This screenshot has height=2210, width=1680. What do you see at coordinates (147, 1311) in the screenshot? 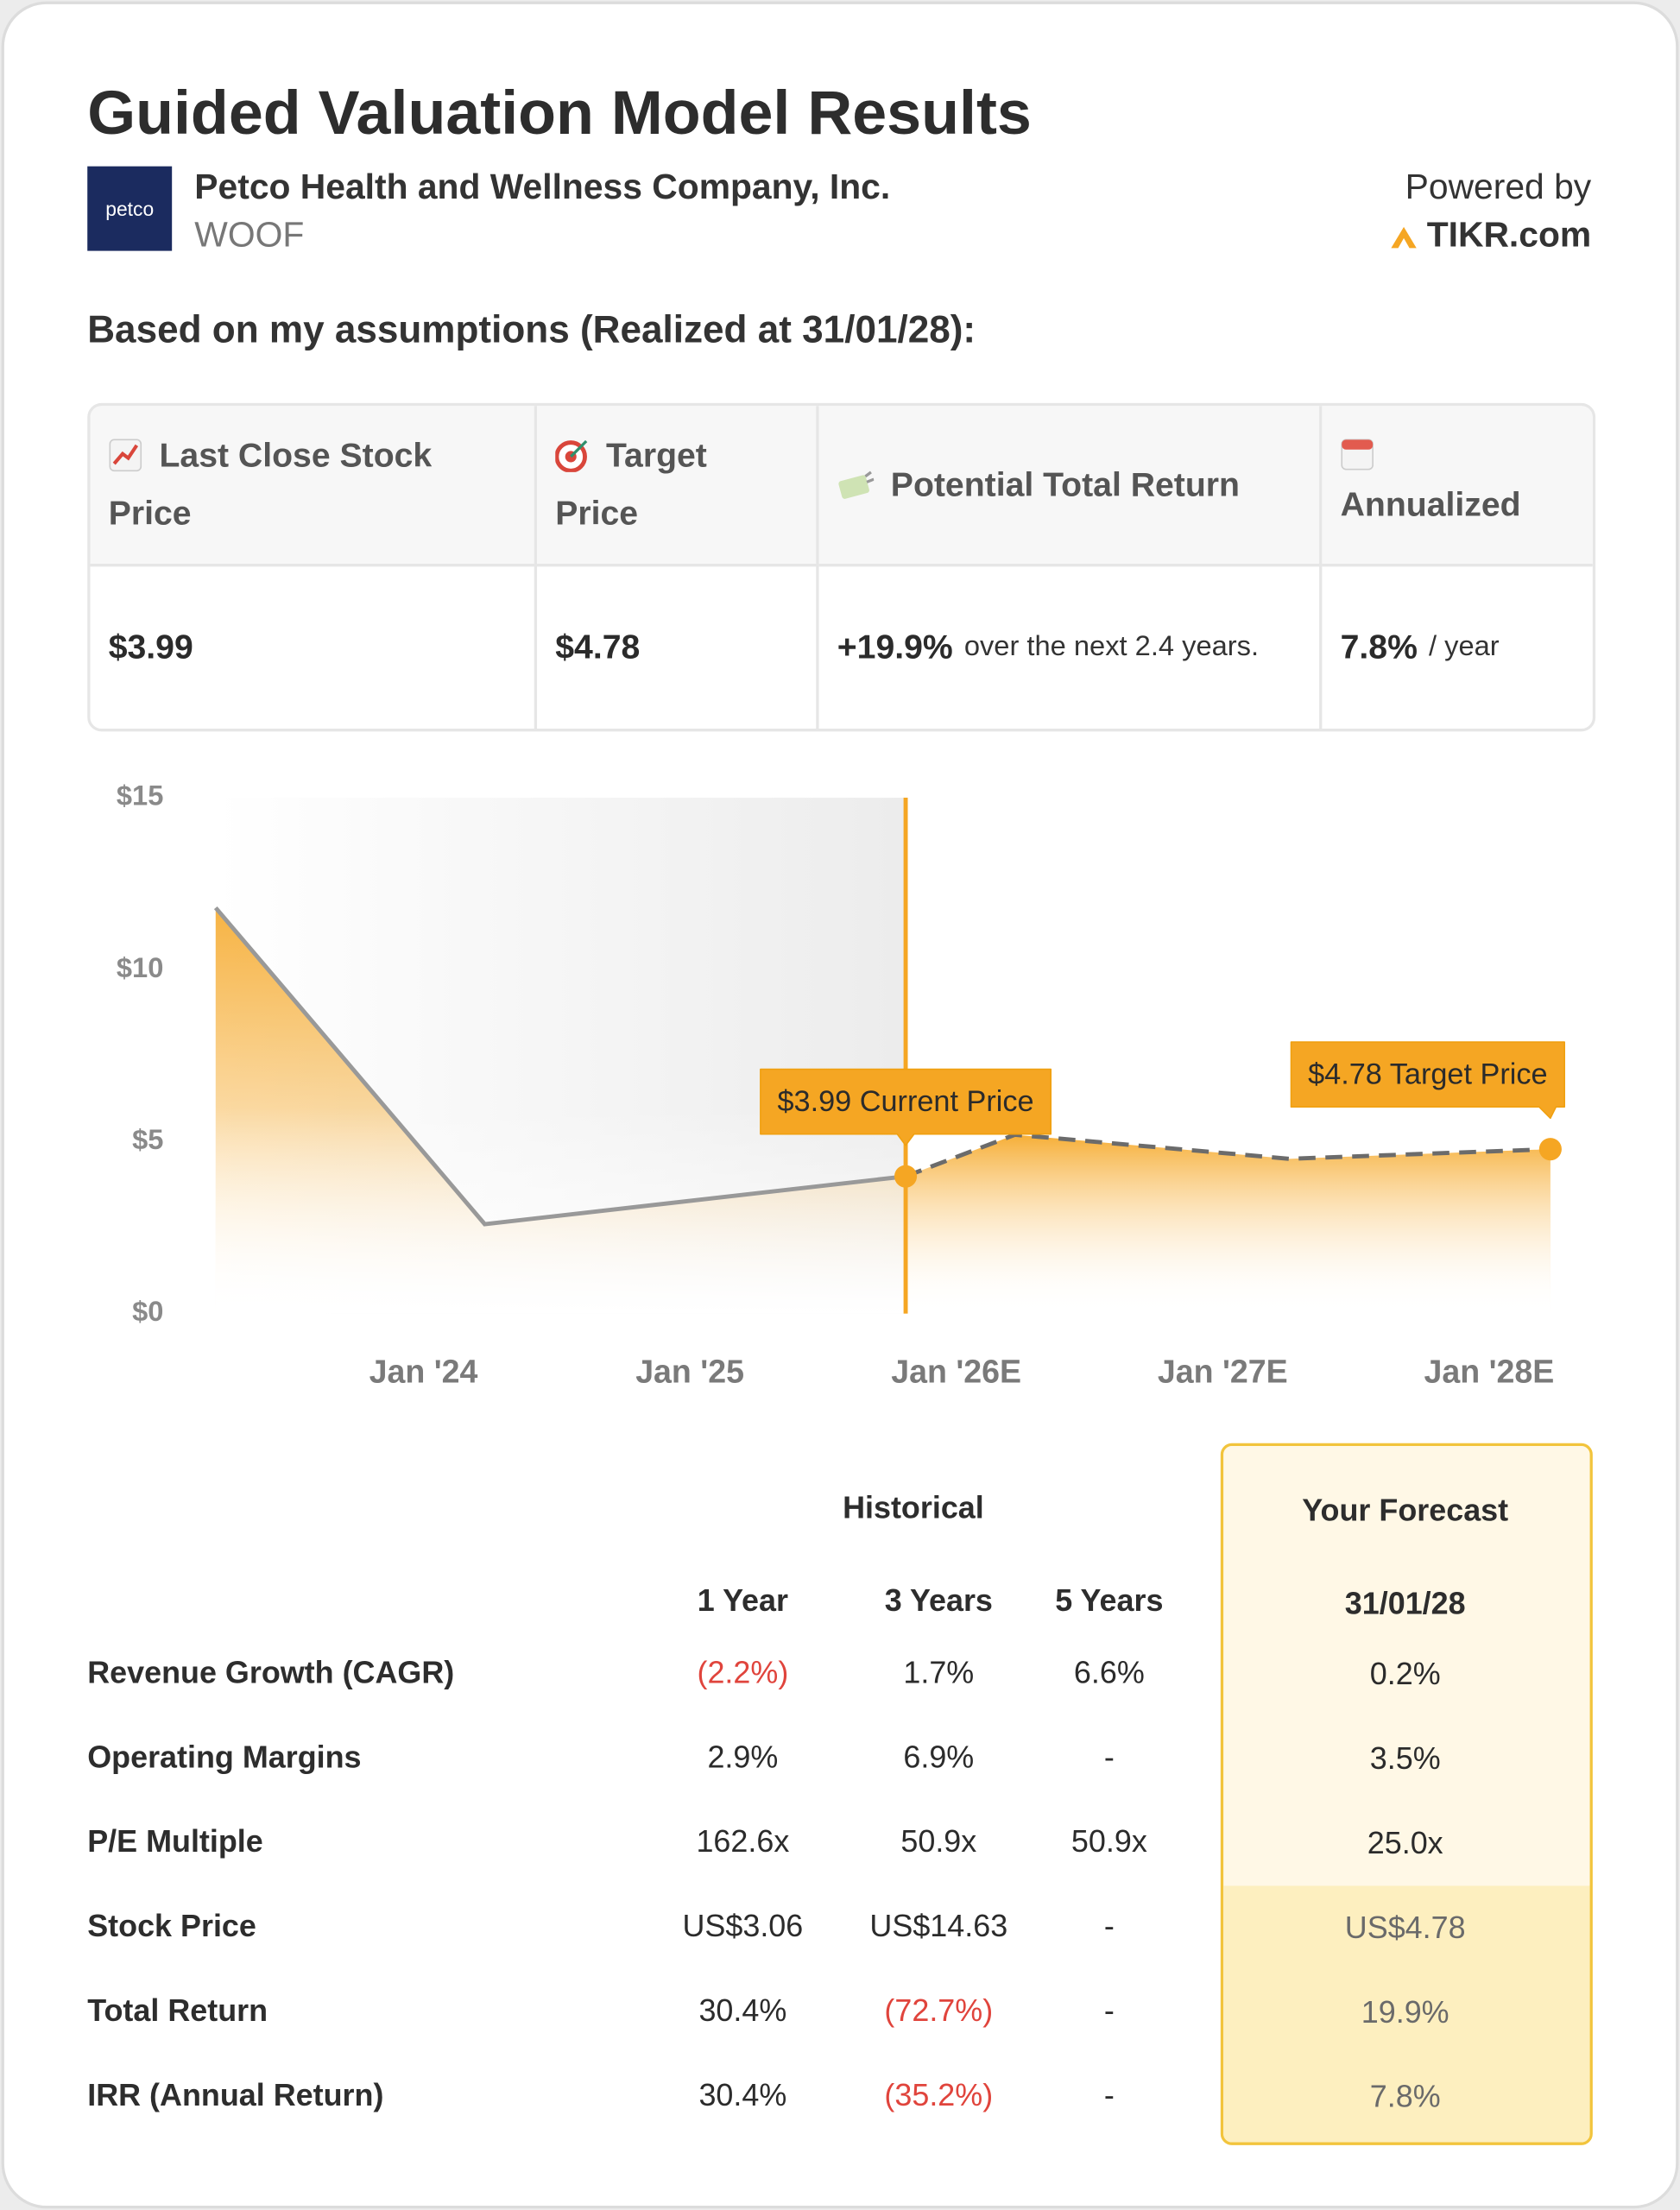
I see `y-tick-label: $0` at bounding box center [147, 1311].